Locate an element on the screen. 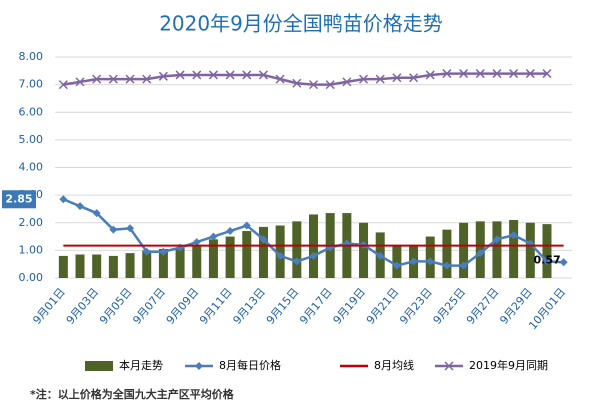 This screenshot has width=603, height=417. footnote: *注：以上价格为全国九大主产区平均价格 is located at coordinates (132, 394).